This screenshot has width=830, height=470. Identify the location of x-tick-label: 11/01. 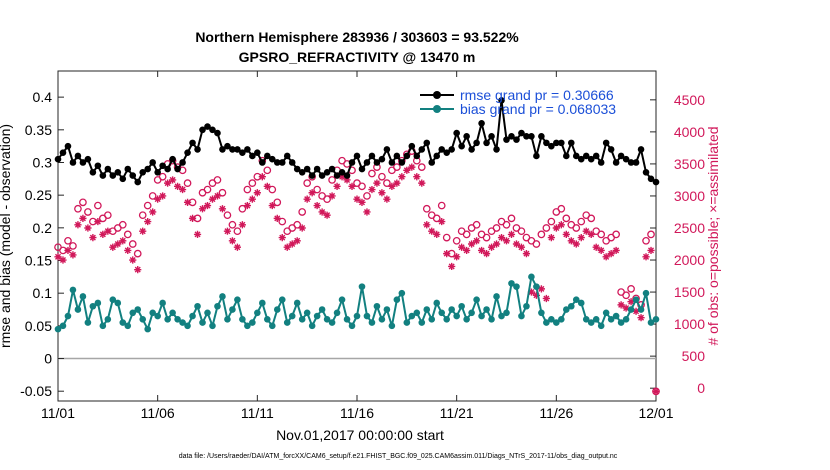
(58, 413).